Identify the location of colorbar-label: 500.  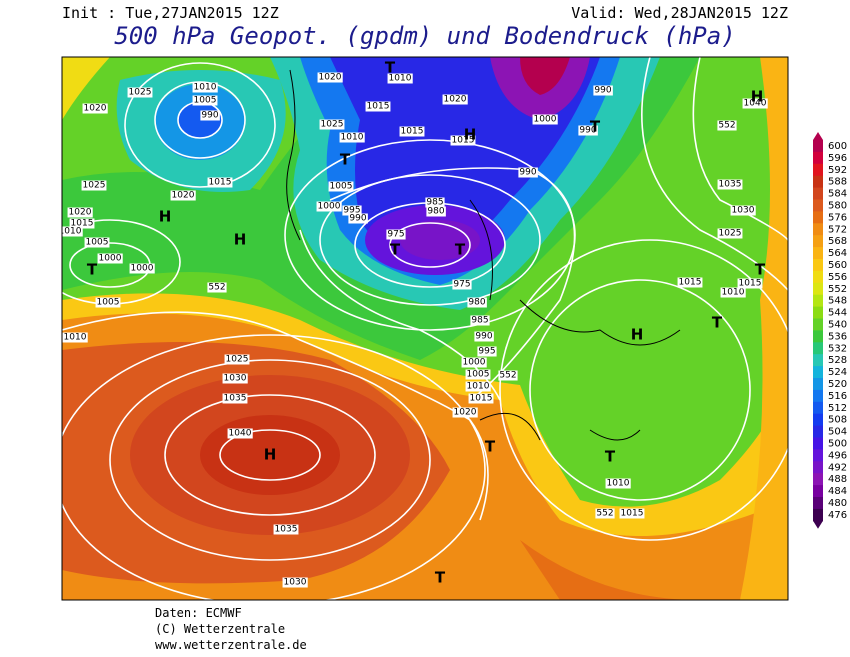
(837, 443).